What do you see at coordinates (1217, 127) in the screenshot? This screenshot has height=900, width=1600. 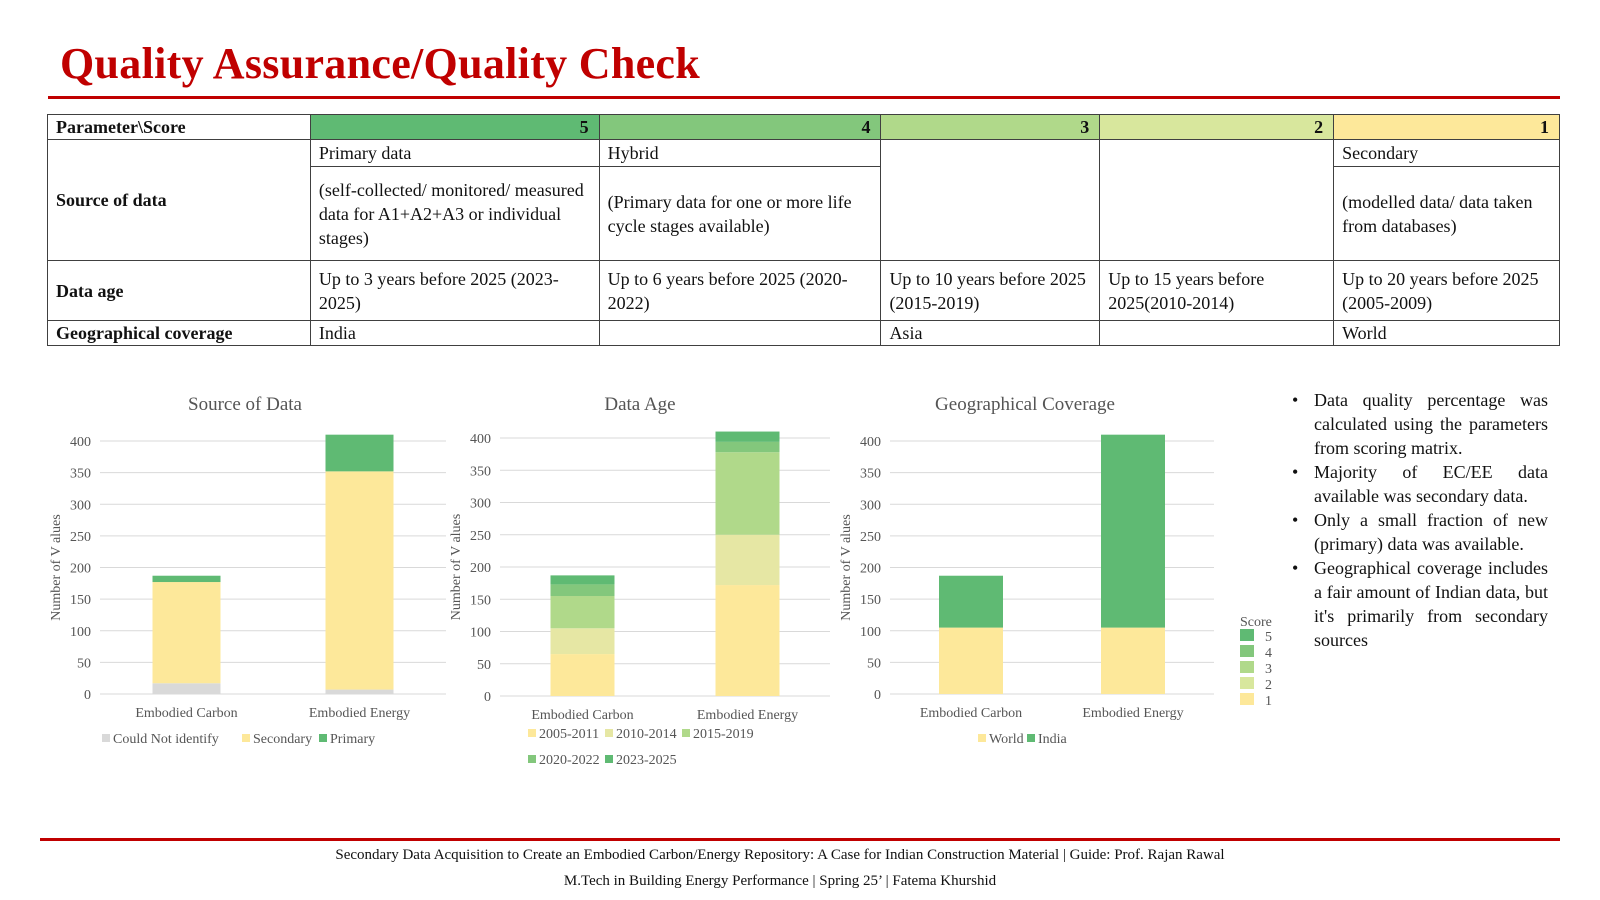 I see `score-2-header: 2` at bounding box center [1217, 127].